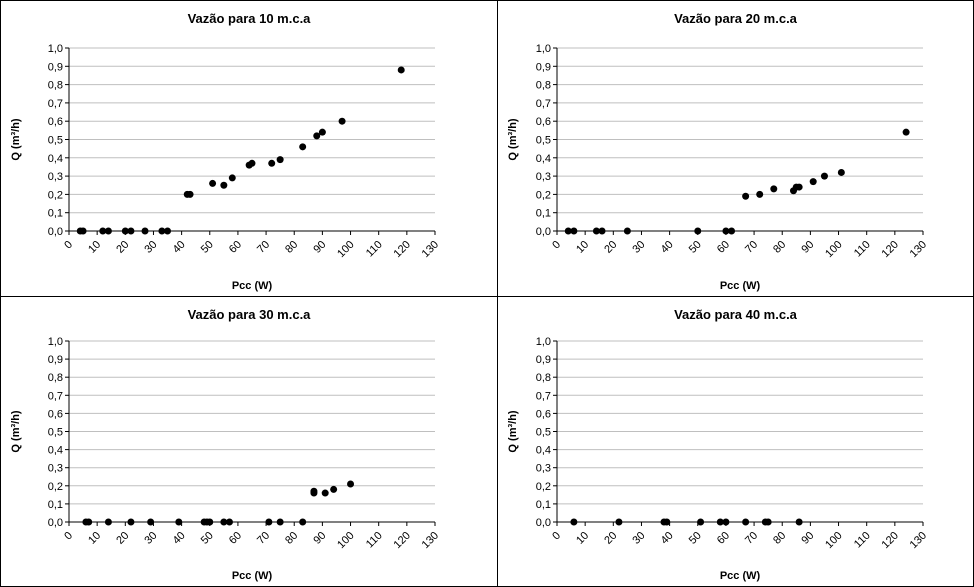 This screenshot has width=974, height=587. I want to click on y-tick-label: 0,9, so click(55, 67).